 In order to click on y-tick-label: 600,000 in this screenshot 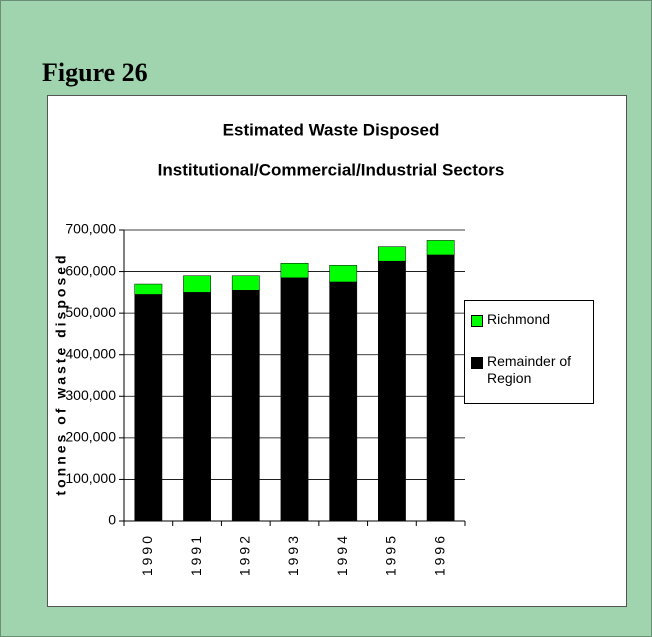, I will do `click(90, 270)`.